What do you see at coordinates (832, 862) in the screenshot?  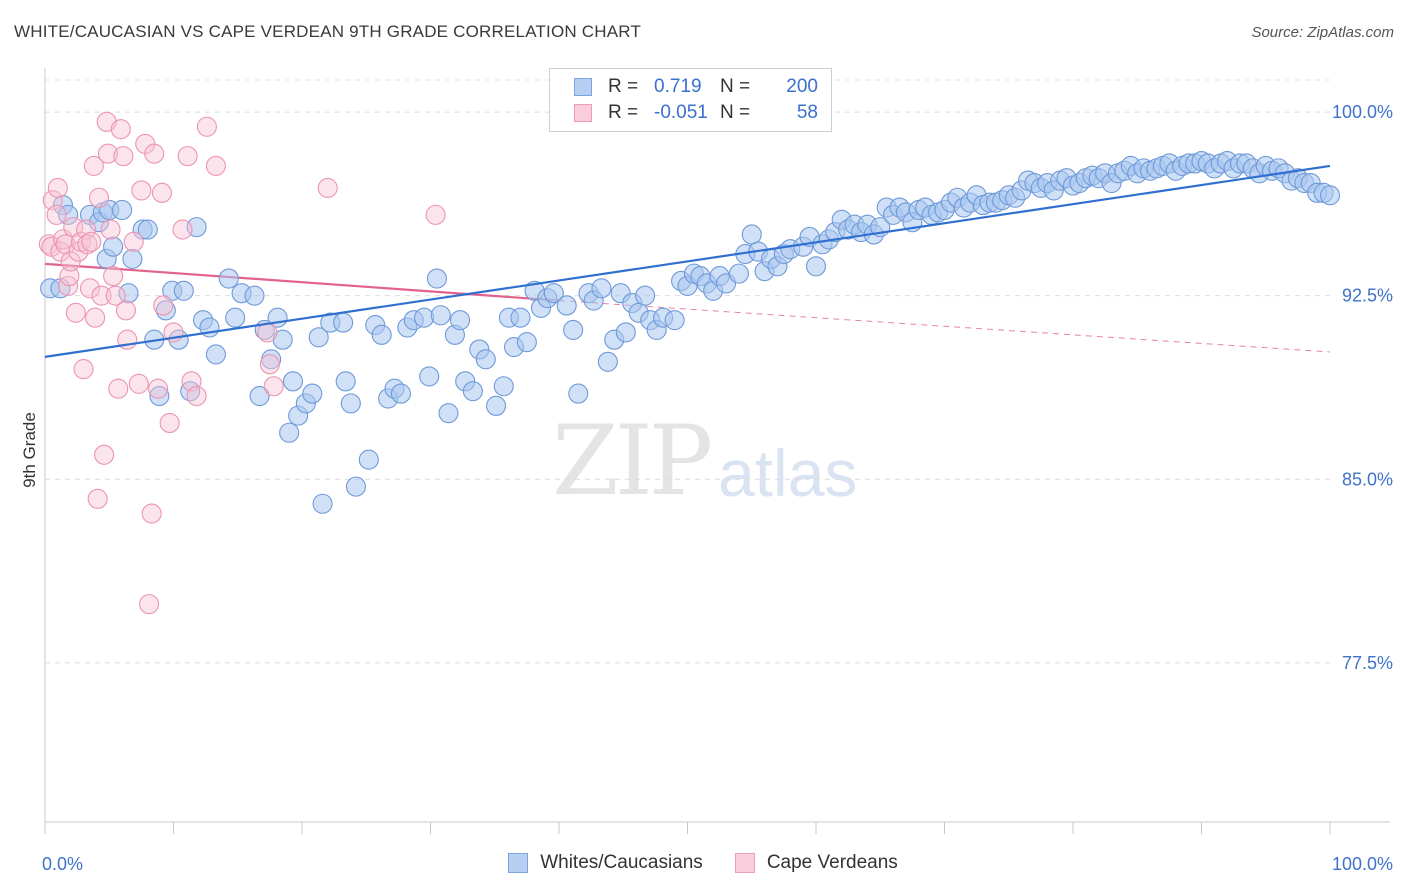 I see `legend-label: Cape Verdeans` at bounding box center [832, 862].